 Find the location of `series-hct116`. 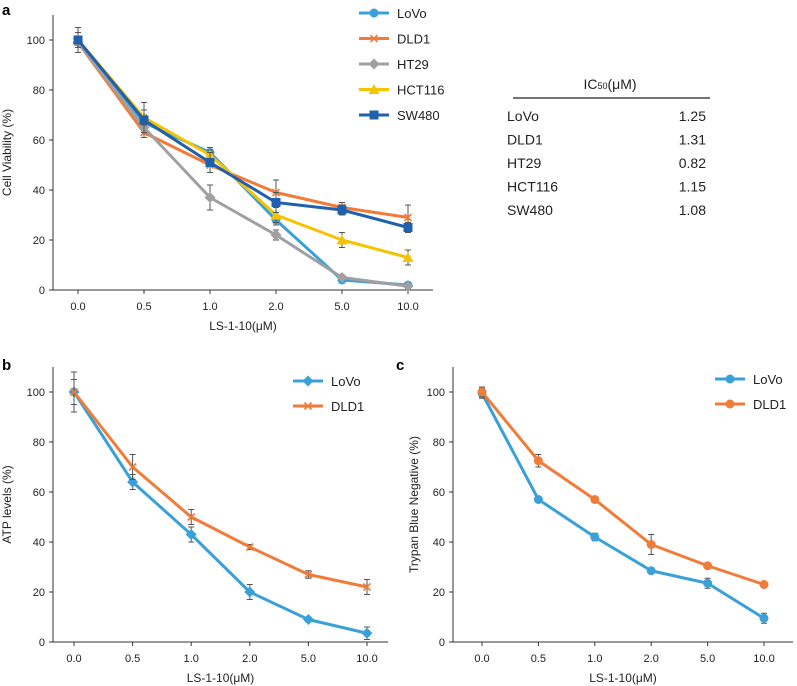

series-hct116 is located at coordinates (243, 149).